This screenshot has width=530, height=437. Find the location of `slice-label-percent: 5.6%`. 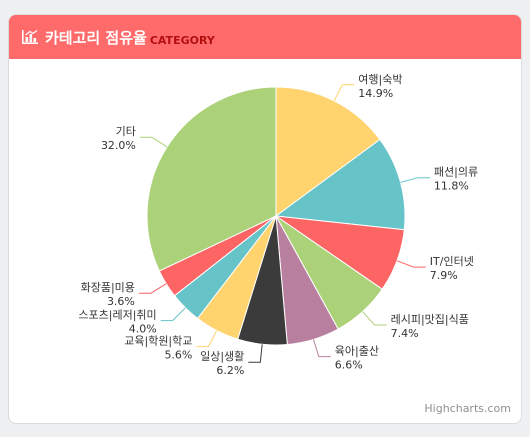

slice-label-percent: 5.6% is located at coordinates (178, 355).